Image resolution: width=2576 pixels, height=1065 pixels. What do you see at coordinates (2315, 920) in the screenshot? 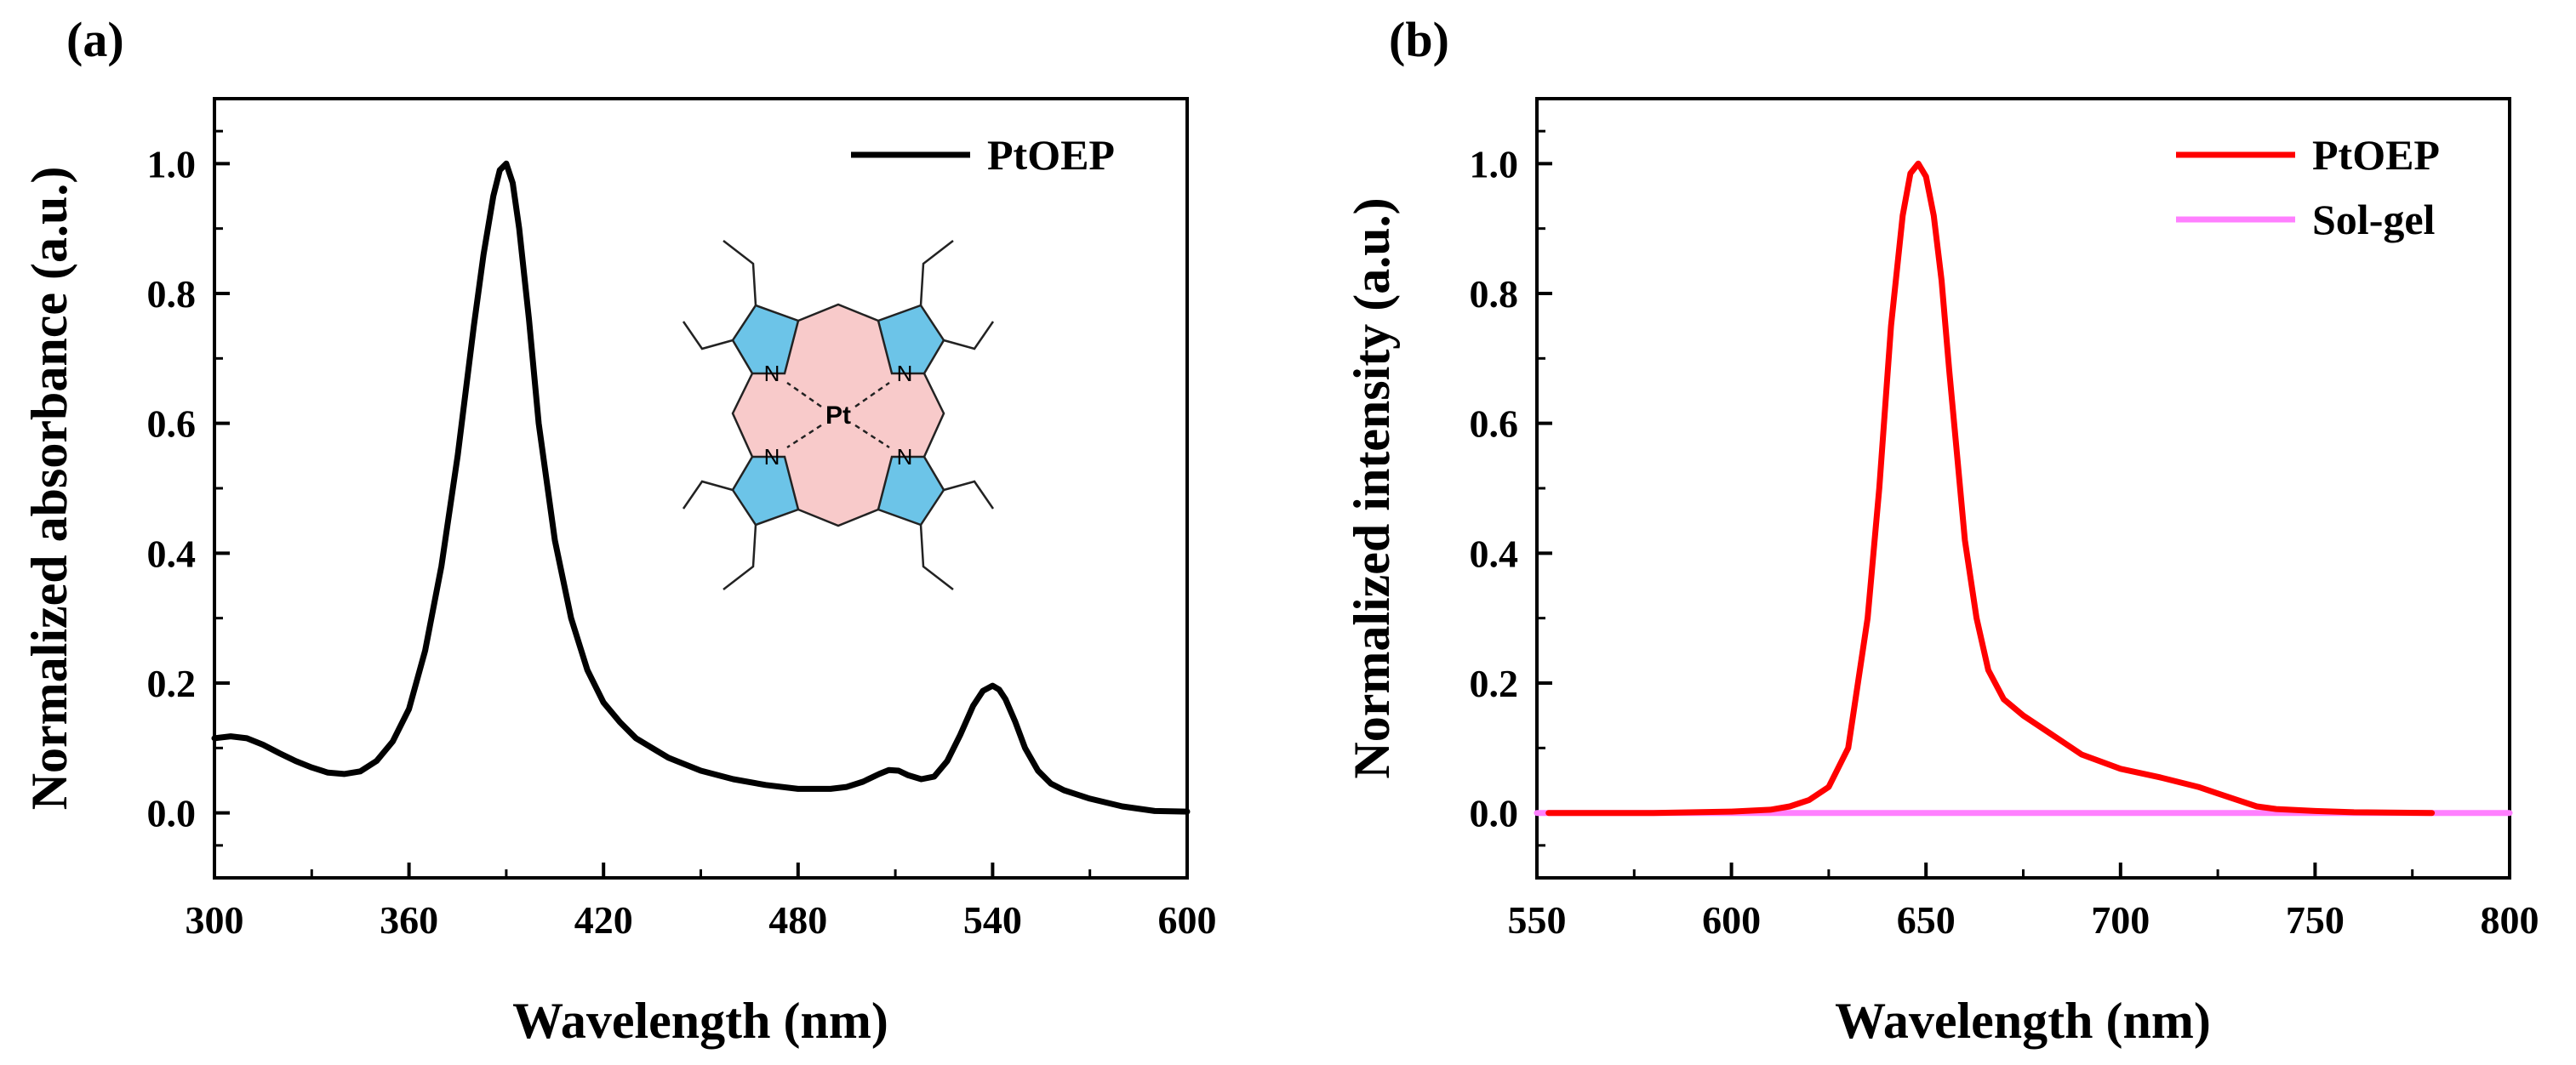
I see `x-tick-label-b-4: 750` at bounding box center [2315, 920].